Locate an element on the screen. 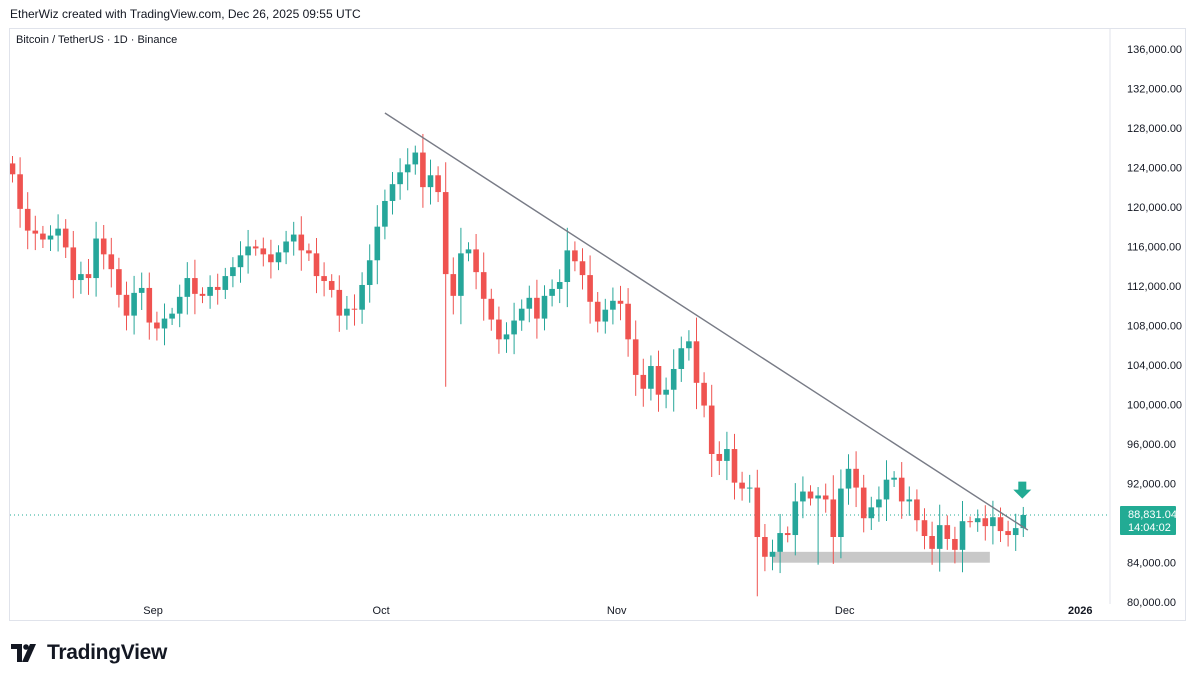 Image resolution: width=1199 pixels, height=679 pixels. tradingview-logo: TradingView is located at coordinates (89, 653).